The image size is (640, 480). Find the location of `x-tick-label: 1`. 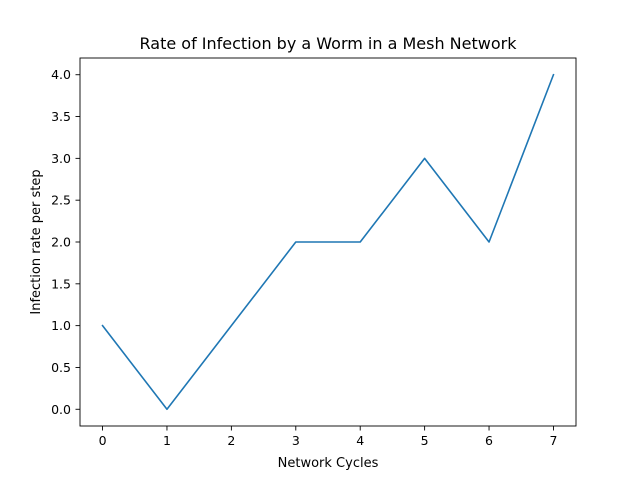

x-tick-label: 1 is located at coordinates (167, 440).